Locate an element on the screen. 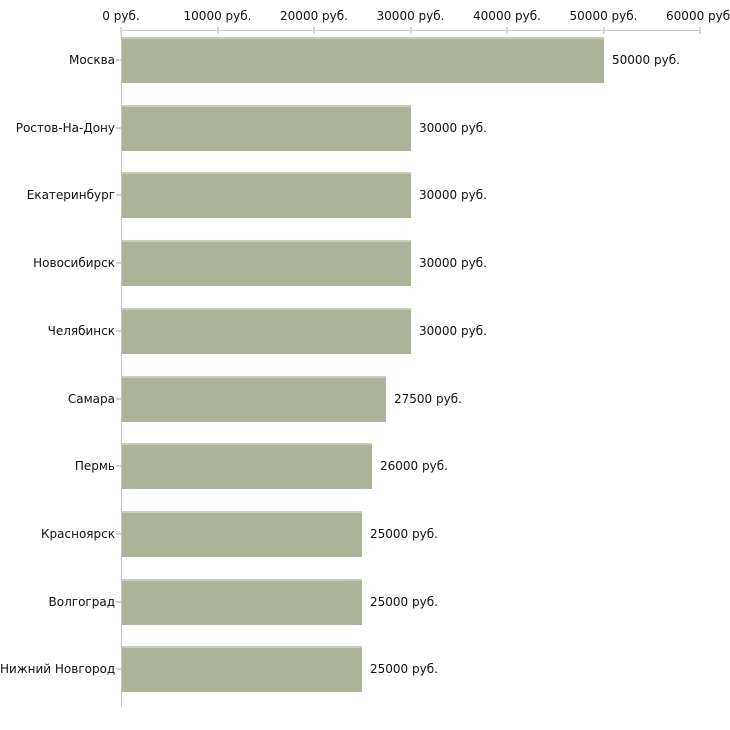  category-label: Ростов-На-Дону is located at coordinates (65, 127).